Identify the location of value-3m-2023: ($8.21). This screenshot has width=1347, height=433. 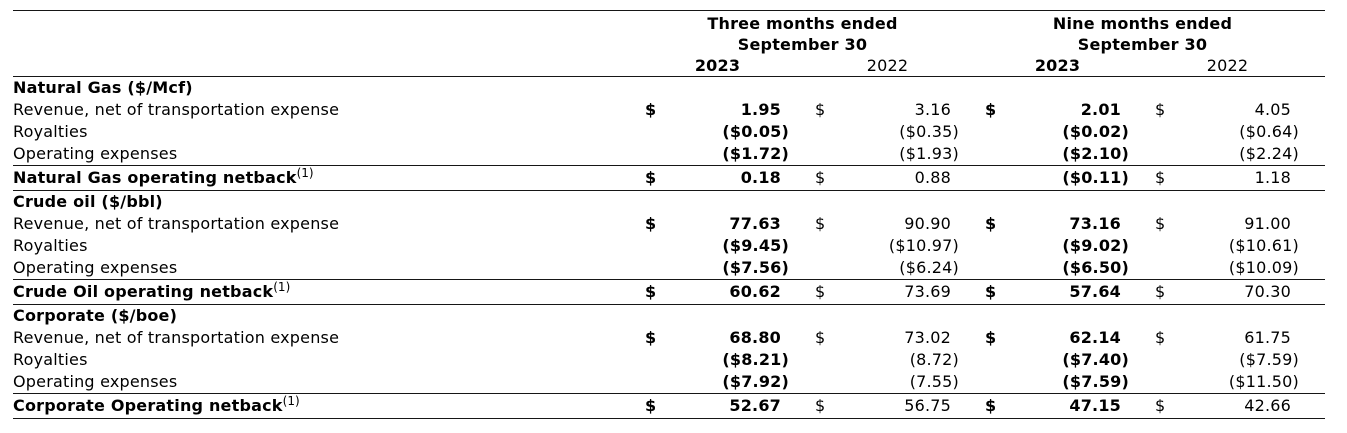
(755, 359).